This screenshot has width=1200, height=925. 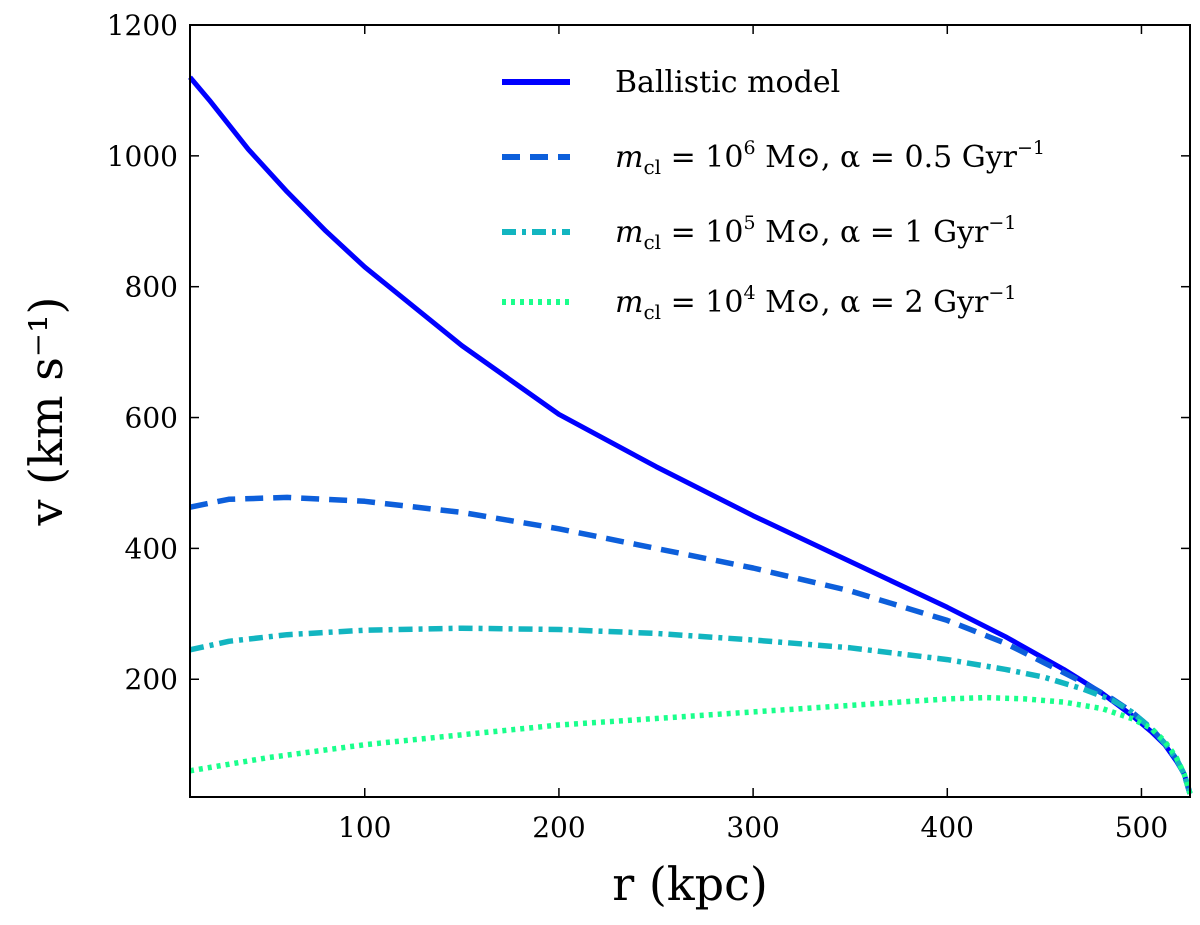 I want to click on x-tick-label: 500, so click(x=1141, y=827).